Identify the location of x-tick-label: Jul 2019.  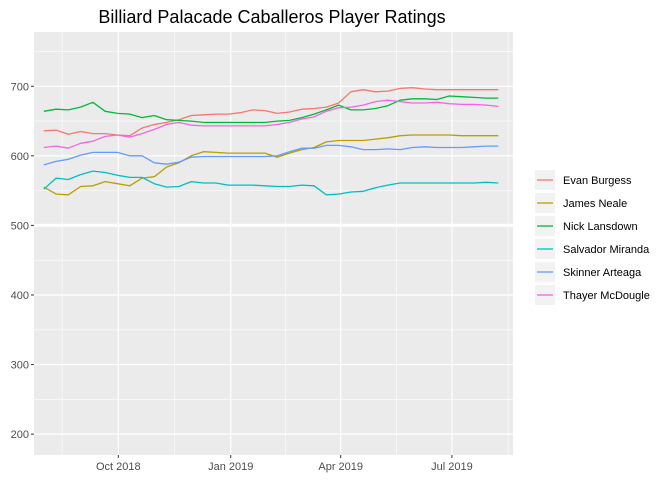
(452, 467).